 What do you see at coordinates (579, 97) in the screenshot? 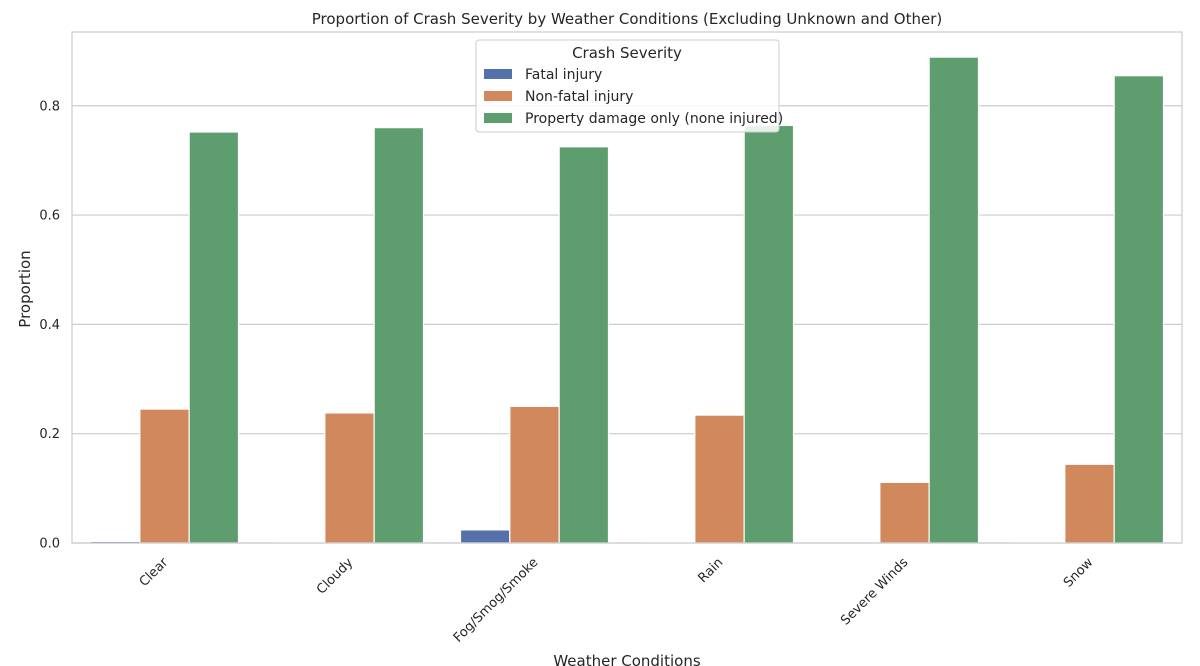
I see `legend-entry-label: Non-fatal injury` at bounding box center [579, 97].